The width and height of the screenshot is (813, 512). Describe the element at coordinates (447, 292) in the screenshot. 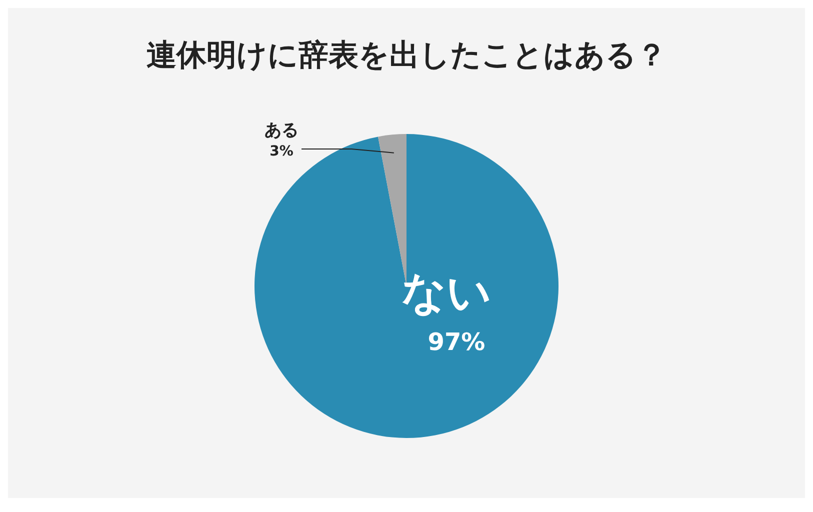

I see `slice-label: ない` at that location.